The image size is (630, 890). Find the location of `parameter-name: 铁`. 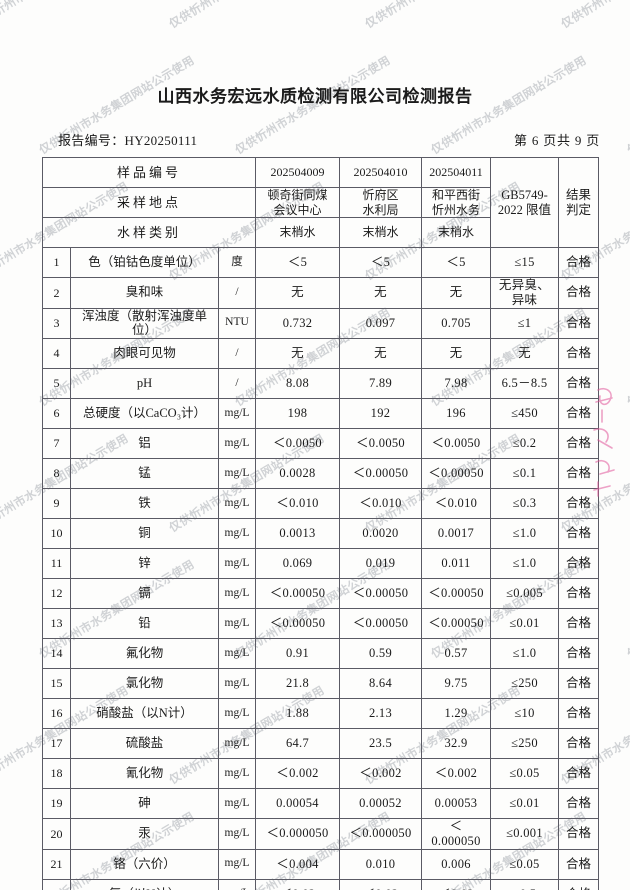

parameter-name: 铁 is located at coordinates (144, 503).